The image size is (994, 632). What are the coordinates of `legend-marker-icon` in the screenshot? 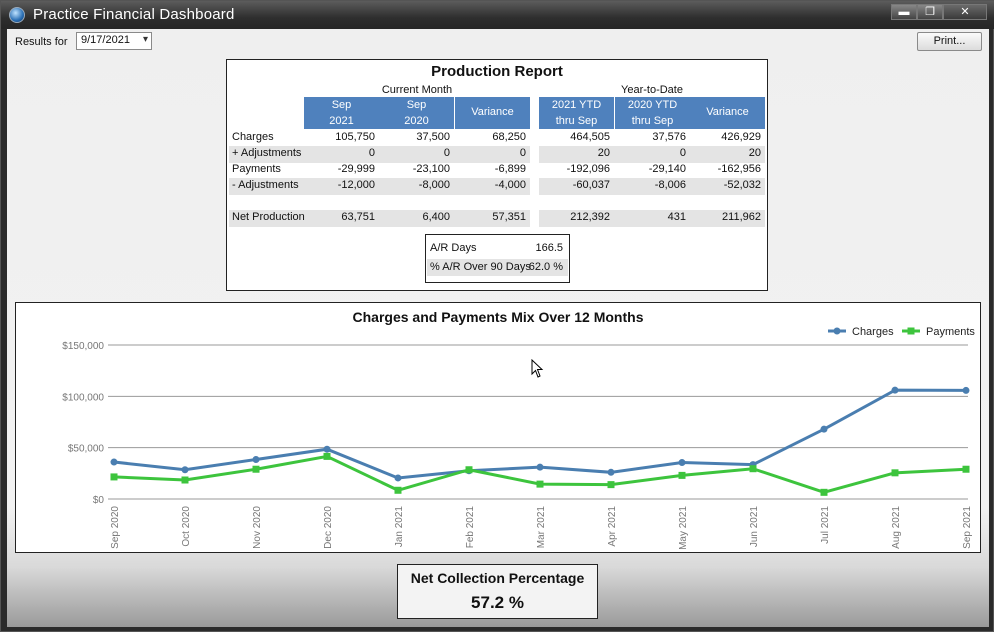 It's located at (837, 331).